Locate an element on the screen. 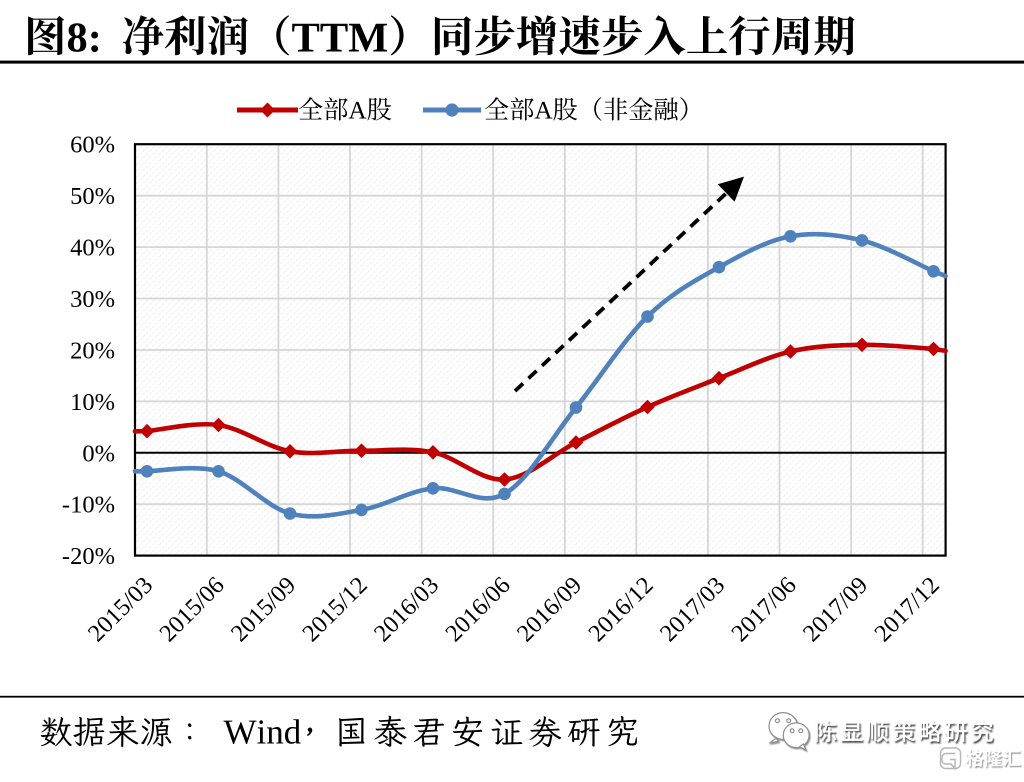 The width and height of the screenshot is (1024, 782). svg-text: 0% is located at coordinates (98, 453).